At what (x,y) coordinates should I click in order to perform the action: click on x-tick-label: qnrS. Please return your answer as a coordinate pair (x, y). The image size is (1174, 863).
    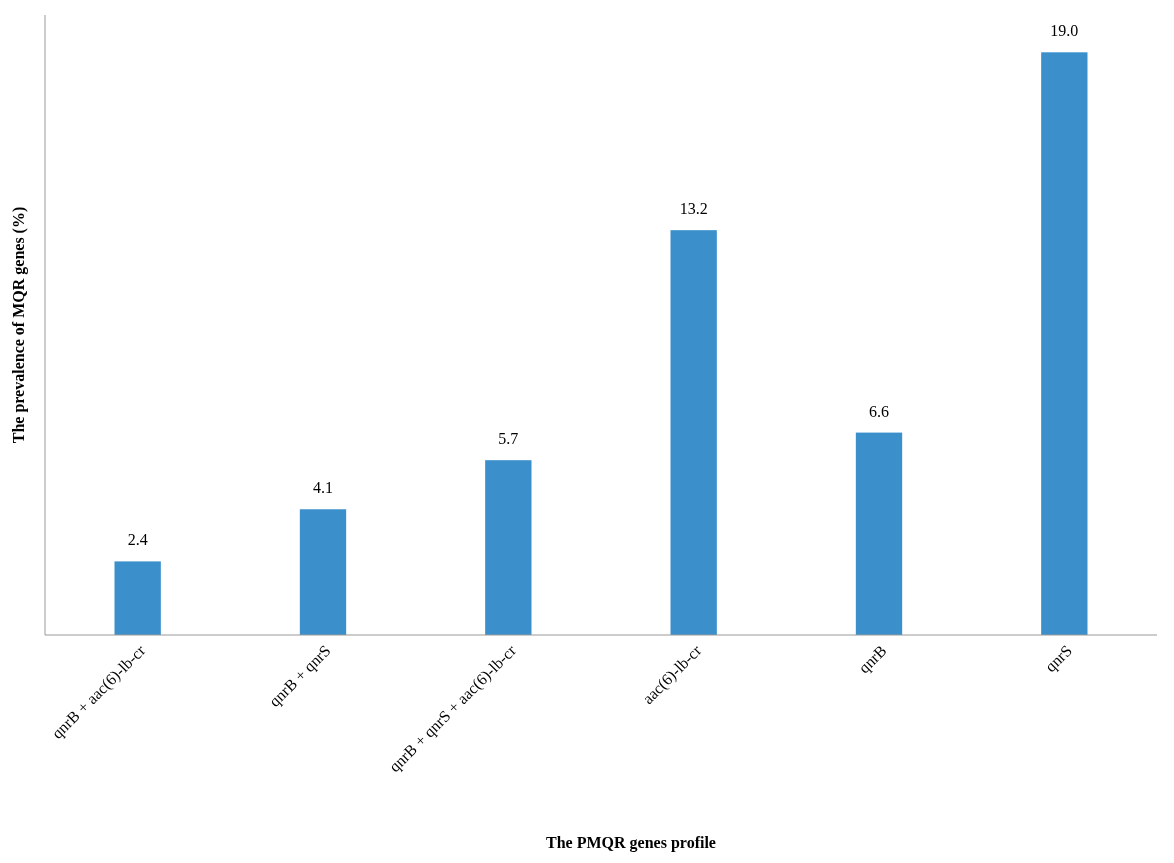
    Looking at the image, I should click on (1058, 658).